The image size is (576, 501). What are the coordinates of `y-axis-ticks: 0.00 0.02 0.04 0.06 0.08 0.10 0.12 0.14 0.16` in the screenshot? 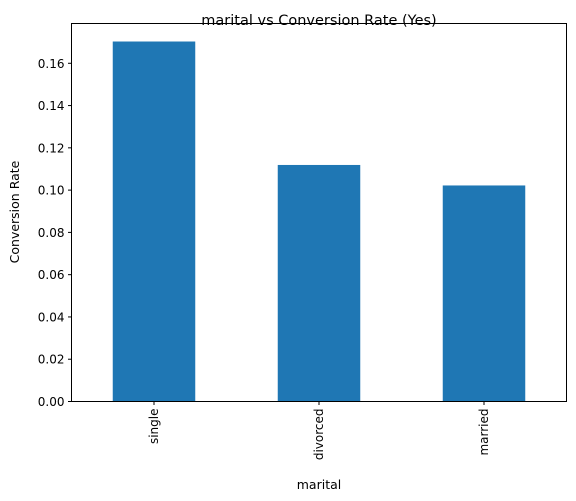 It's located at (55, 233).